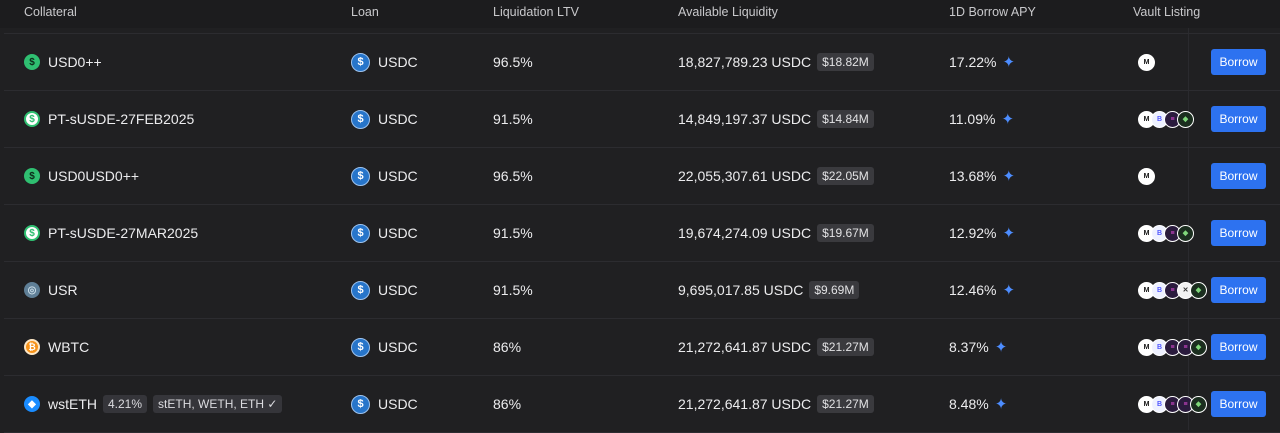 The width and height of the screenshot is (1280, 433). What do you see at coordinates (365, 12) in the screenshot?
I see `header-loan: Loan` at bounding box center [365, 12].